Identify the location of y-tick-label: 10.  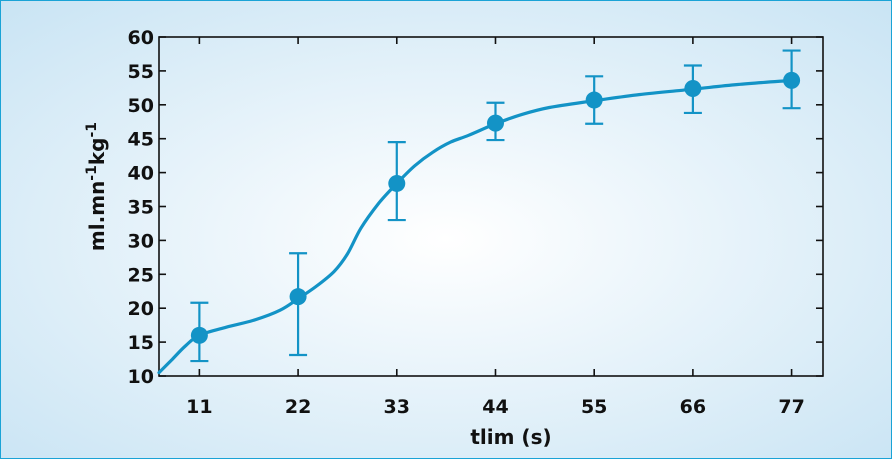
(141, 377).